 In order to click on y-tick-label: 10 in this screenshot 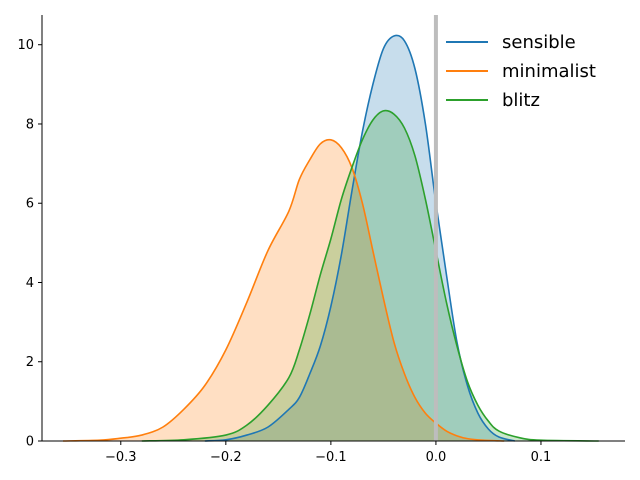, I will do `click(25, 45)`.